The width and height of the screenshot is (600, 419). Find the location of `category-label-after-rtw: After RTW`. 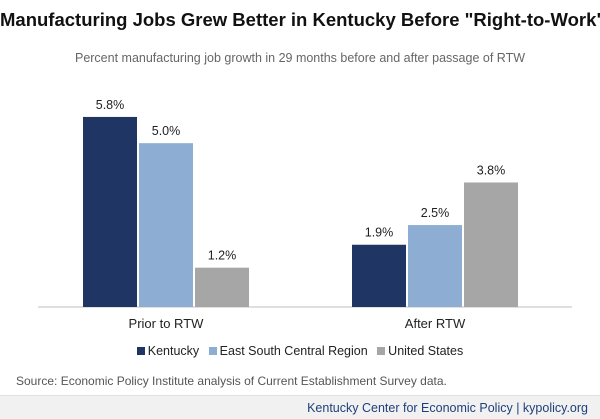

category-label-after-rtw: After RTW is located at coordinates (435, 323).